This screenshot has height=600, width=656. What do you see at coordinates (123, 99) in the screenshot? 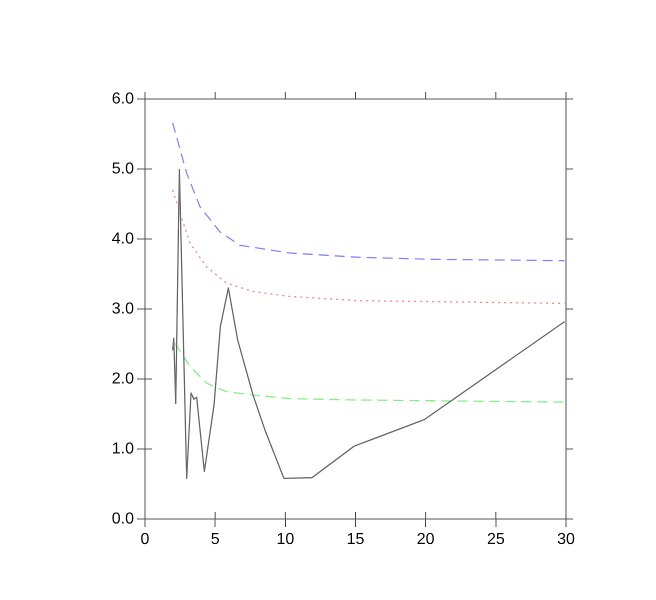
I see `y-tick-label: 6.0` at bounding box center [123, 99].